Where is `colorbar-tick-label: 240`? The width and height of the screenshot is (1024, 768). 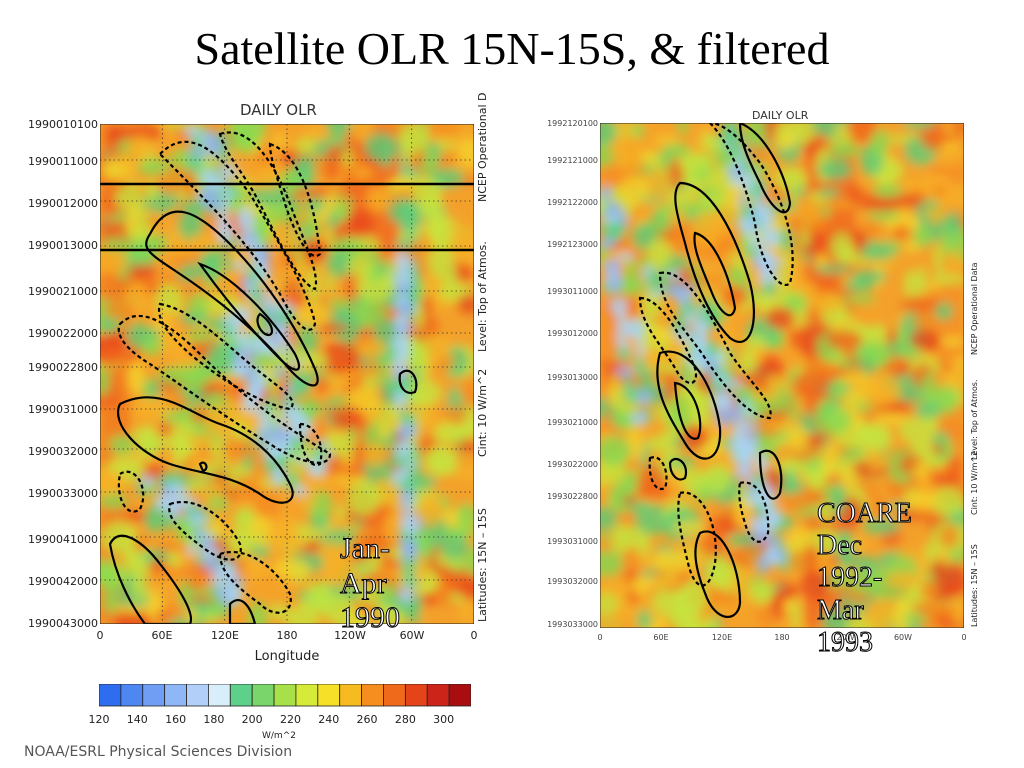 colorbar-tick-label: 240 is located at coordinates (329, 719).